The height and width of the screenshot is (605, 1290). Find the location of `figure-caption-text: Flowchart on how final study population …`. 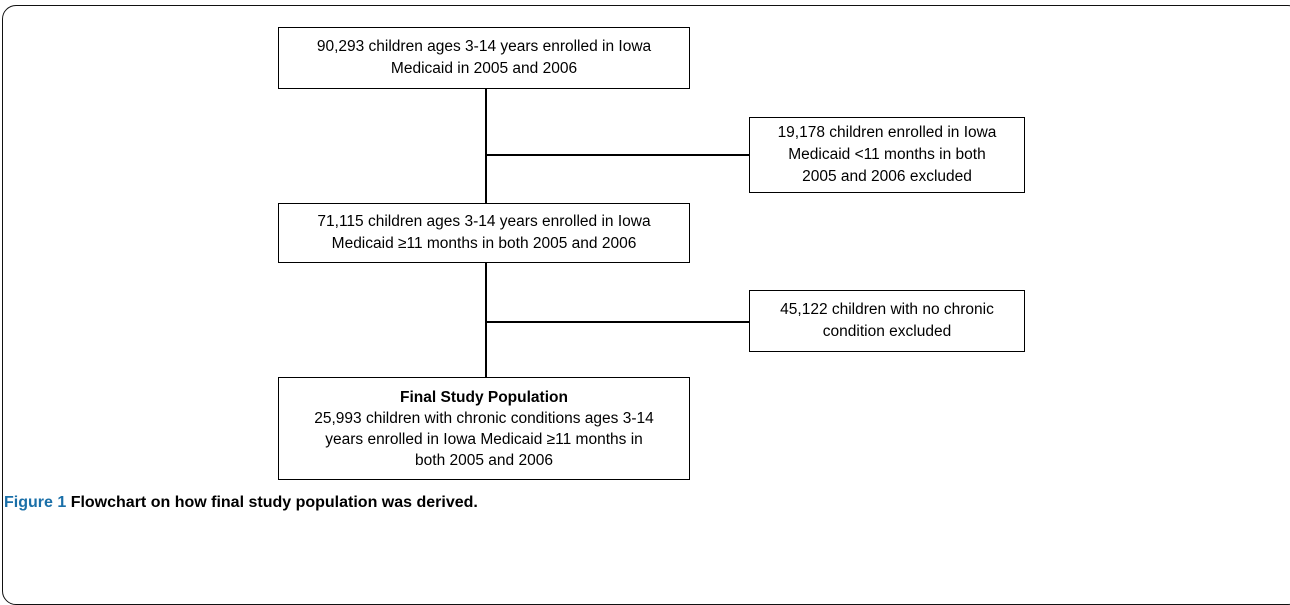

figure-caption-text: Flowchart on how final study population … is located at coordinates (274, 502).